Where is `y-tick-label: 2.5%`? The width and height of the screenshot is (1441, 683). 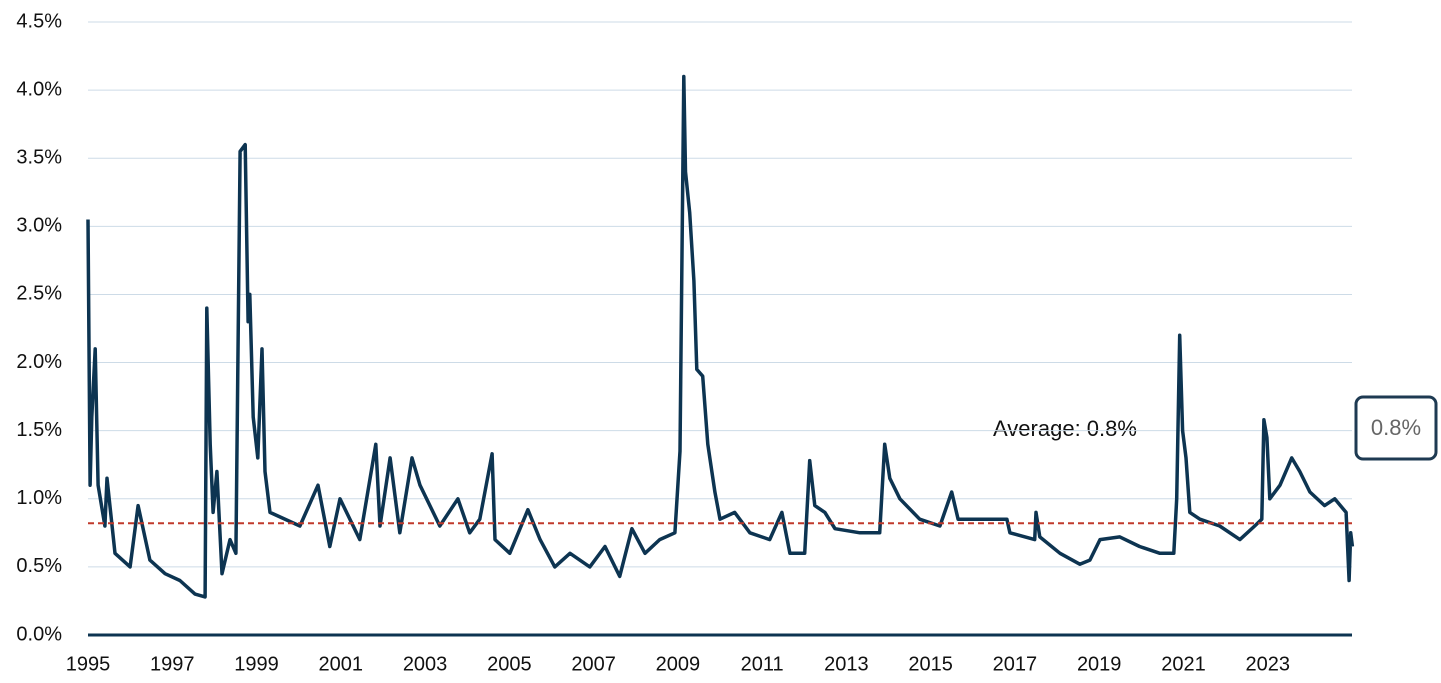
y-tick-label: 2.5% is located at coordinates (39, 294).